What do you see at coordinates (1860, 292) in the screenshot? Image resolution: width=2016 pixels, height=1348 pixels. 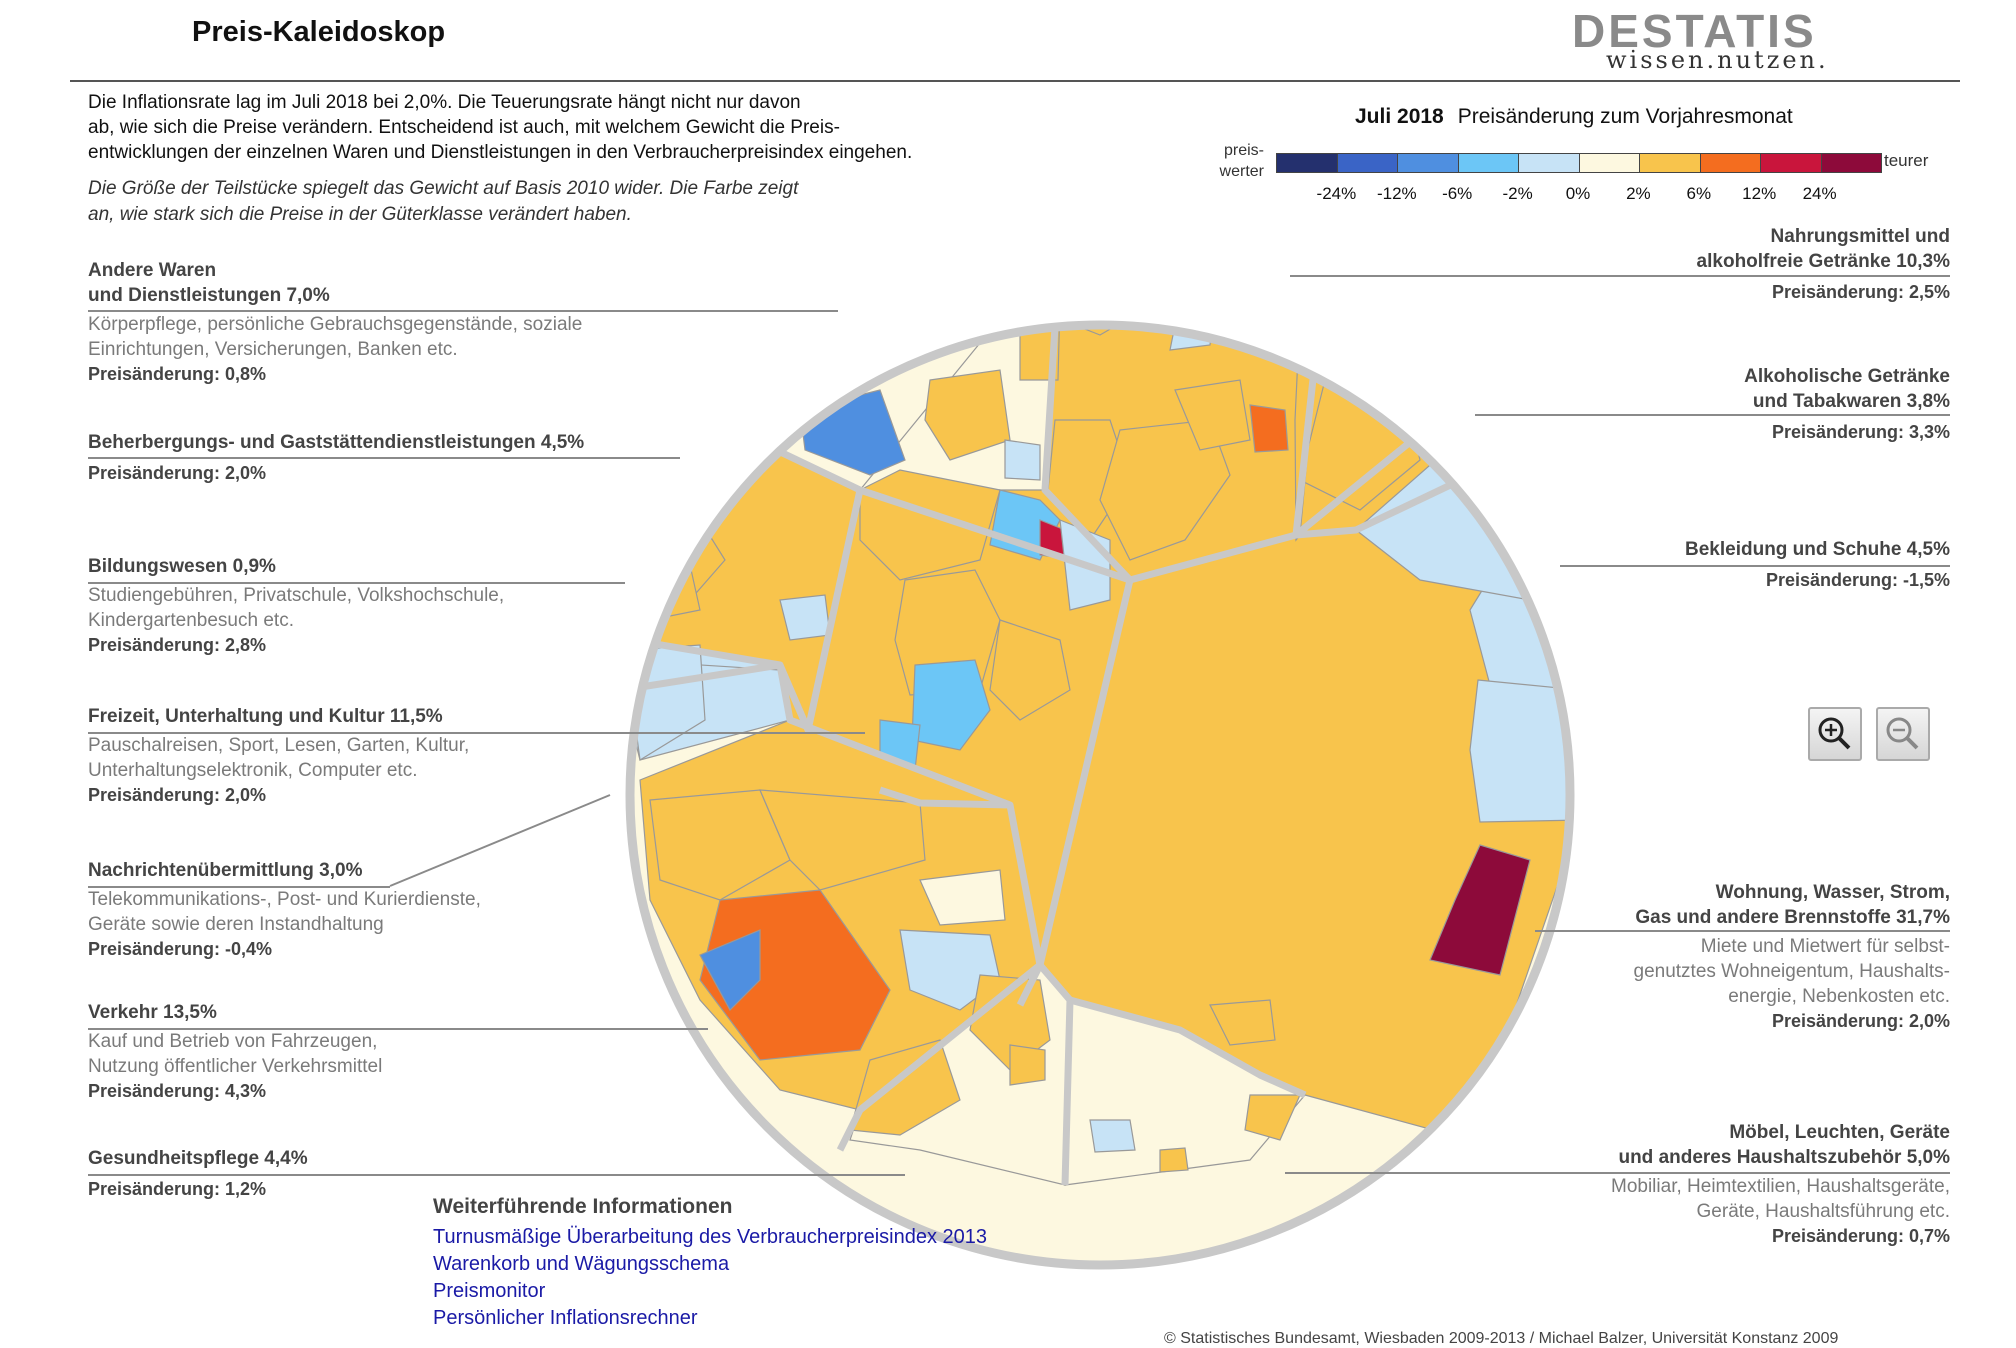 I see `category-price-change: Preisänderung: 2,5%` at bounding box center [1860, 292].